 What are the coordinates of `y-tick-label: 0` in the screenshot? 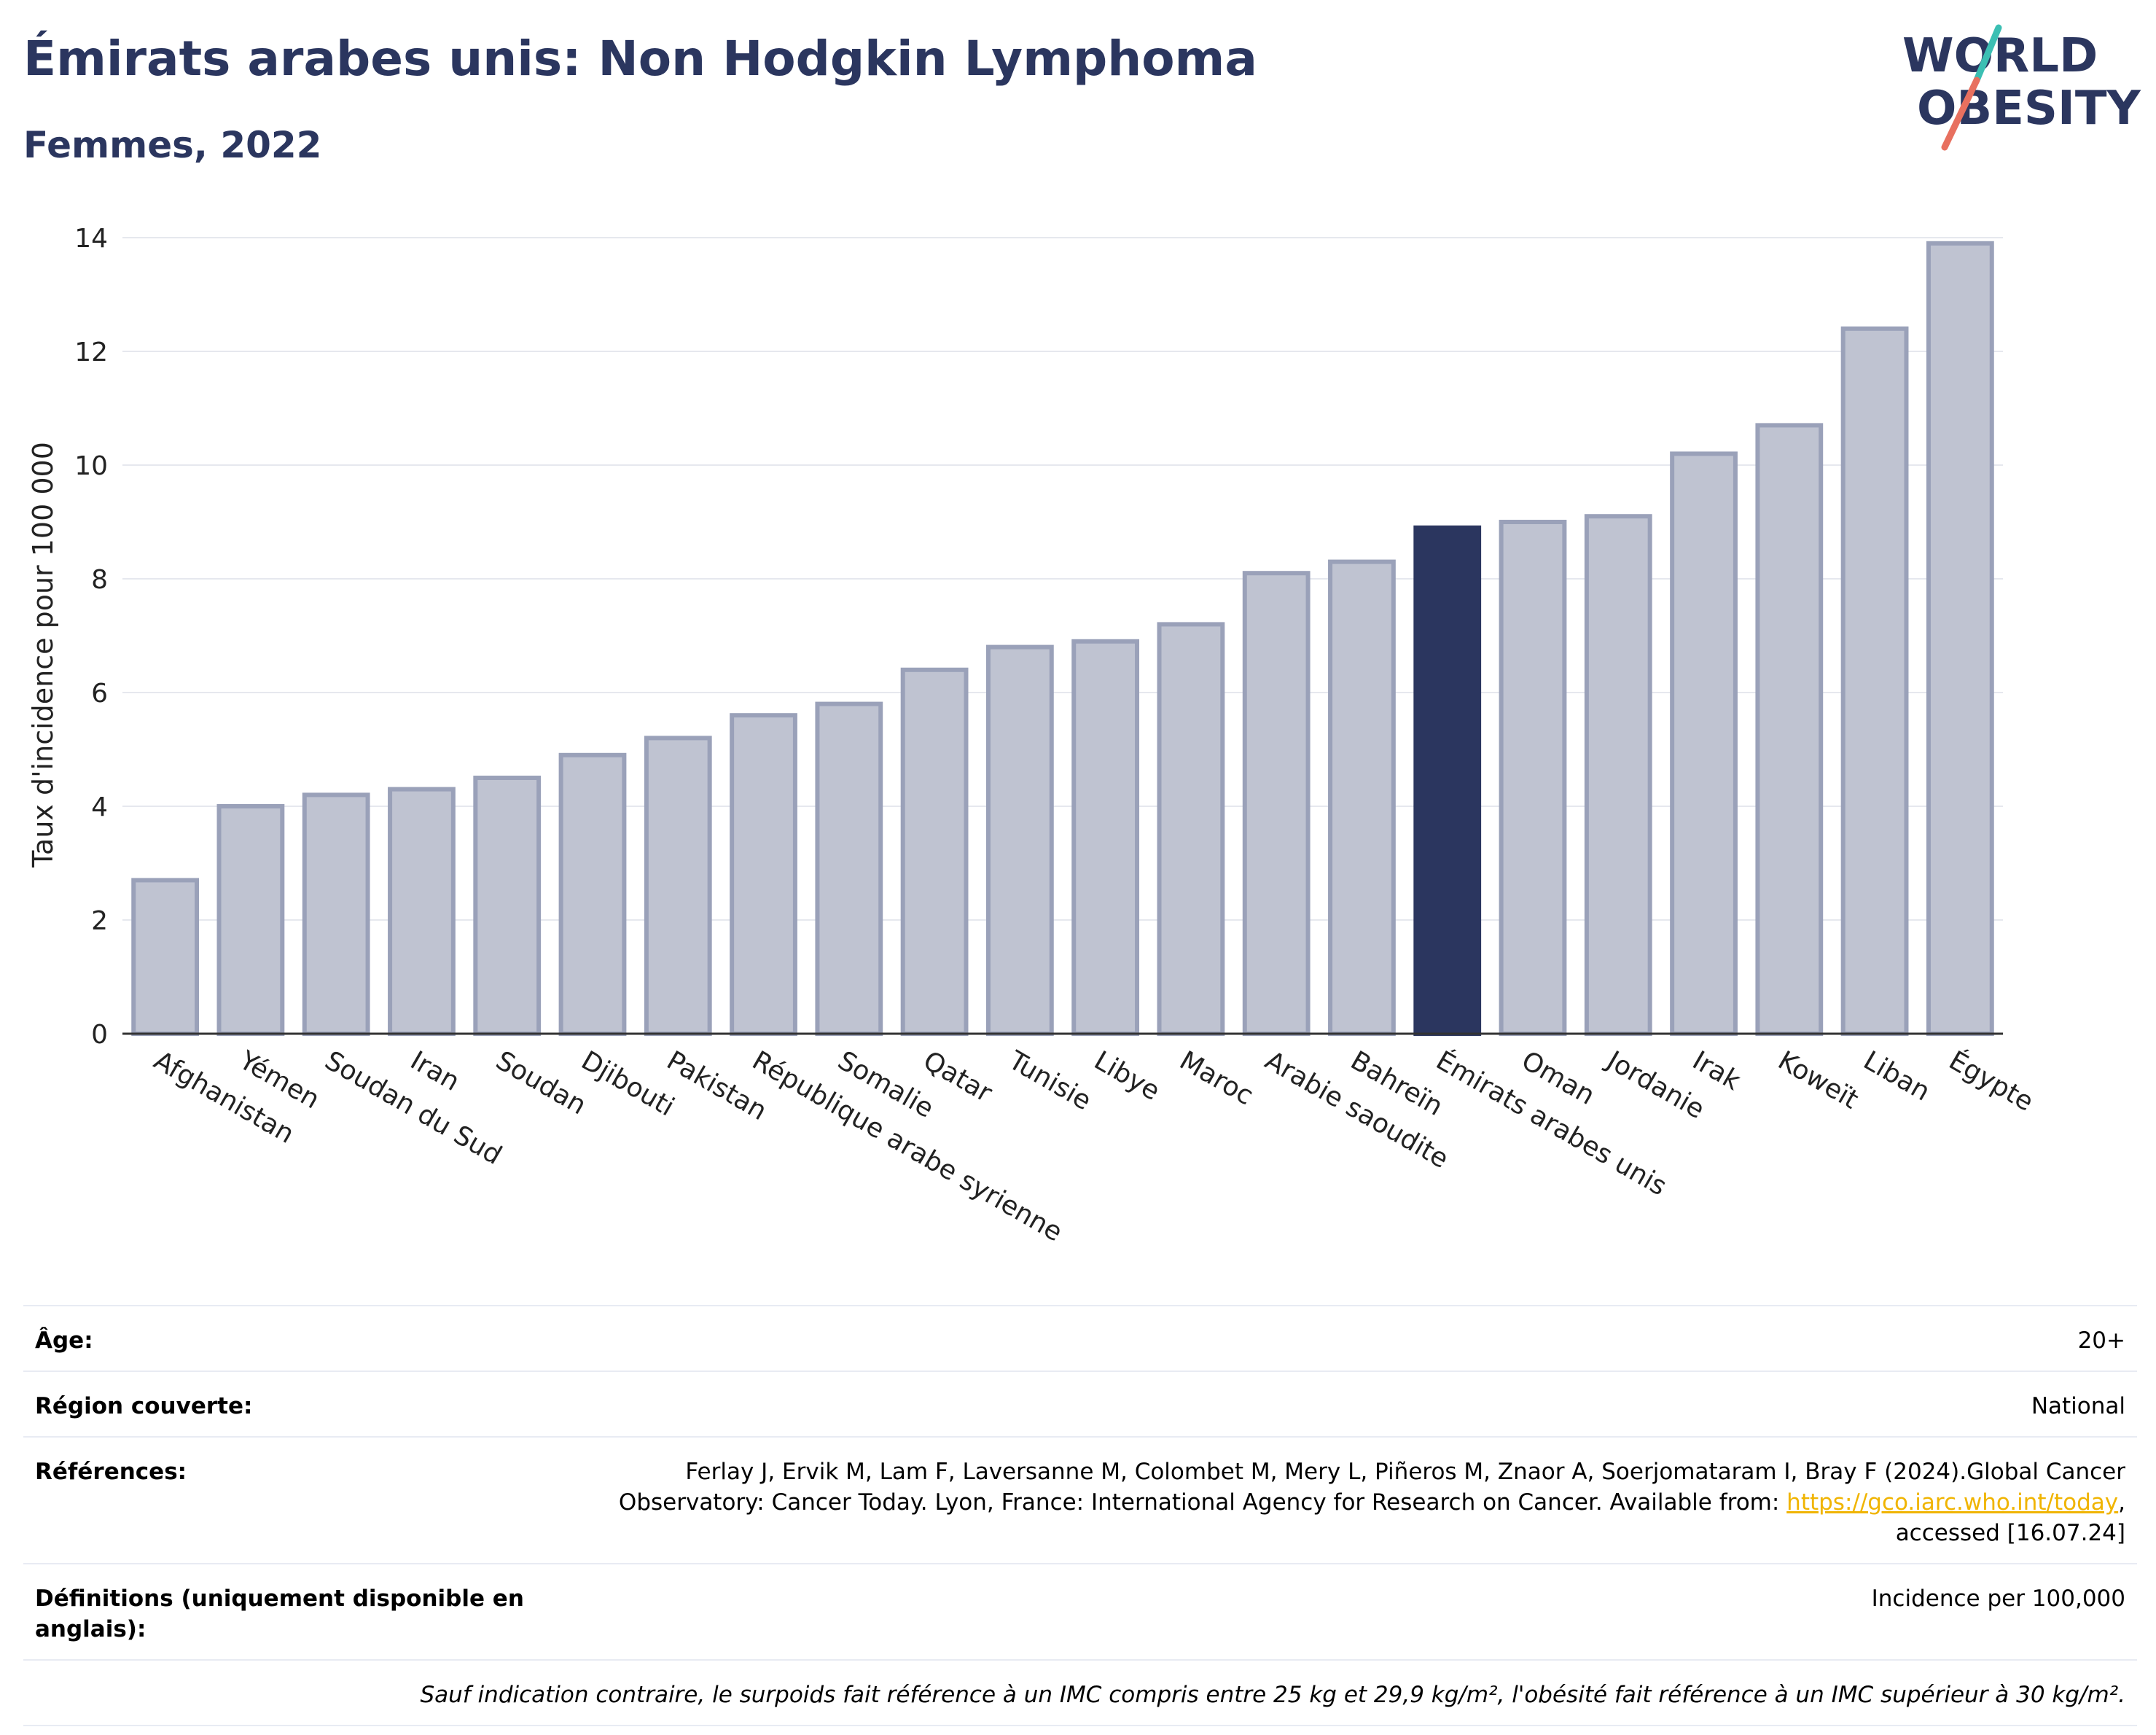 It's located at (100, 1035).